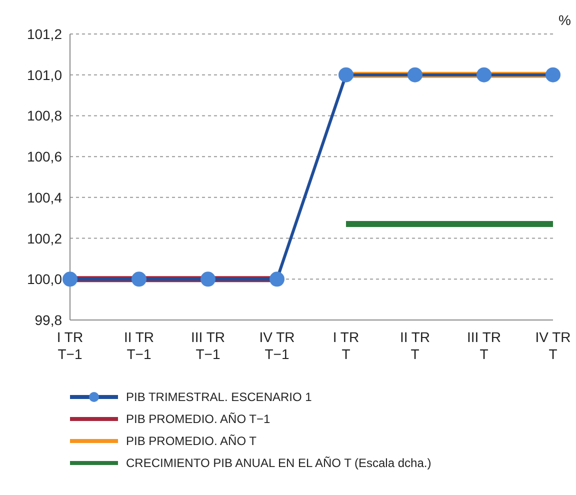 The width and height of the screenshot is (576, 495). Describe the element at coordinates (346, 345) in the screenshot. I see `x-tick-label: I TR T` at that location.